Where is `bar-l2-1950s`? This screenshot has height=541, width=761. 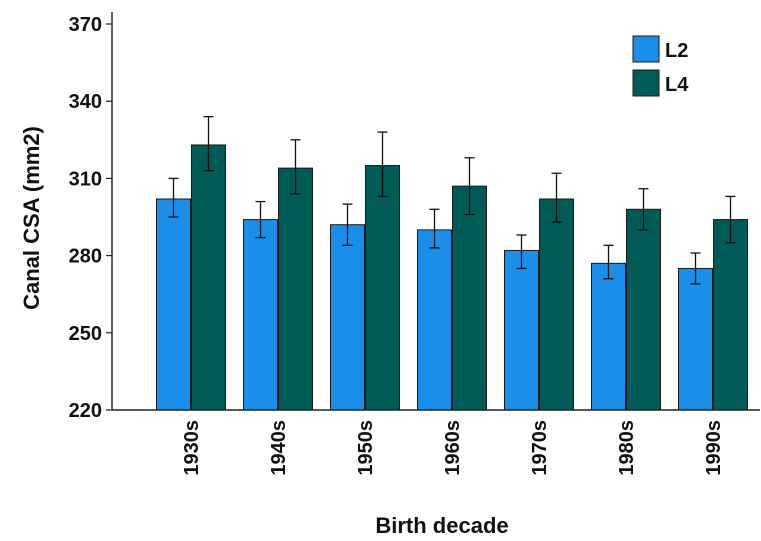 bar-l2-1950s is located at coordinates (347, 317).